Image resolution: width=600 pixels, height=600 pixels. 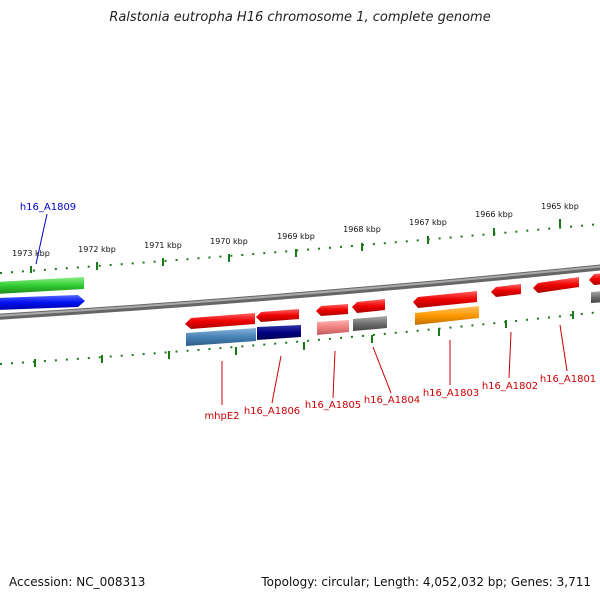 I want to click on gene-label-h16-a1804: h16_A1804, so click(x=392, y=400).